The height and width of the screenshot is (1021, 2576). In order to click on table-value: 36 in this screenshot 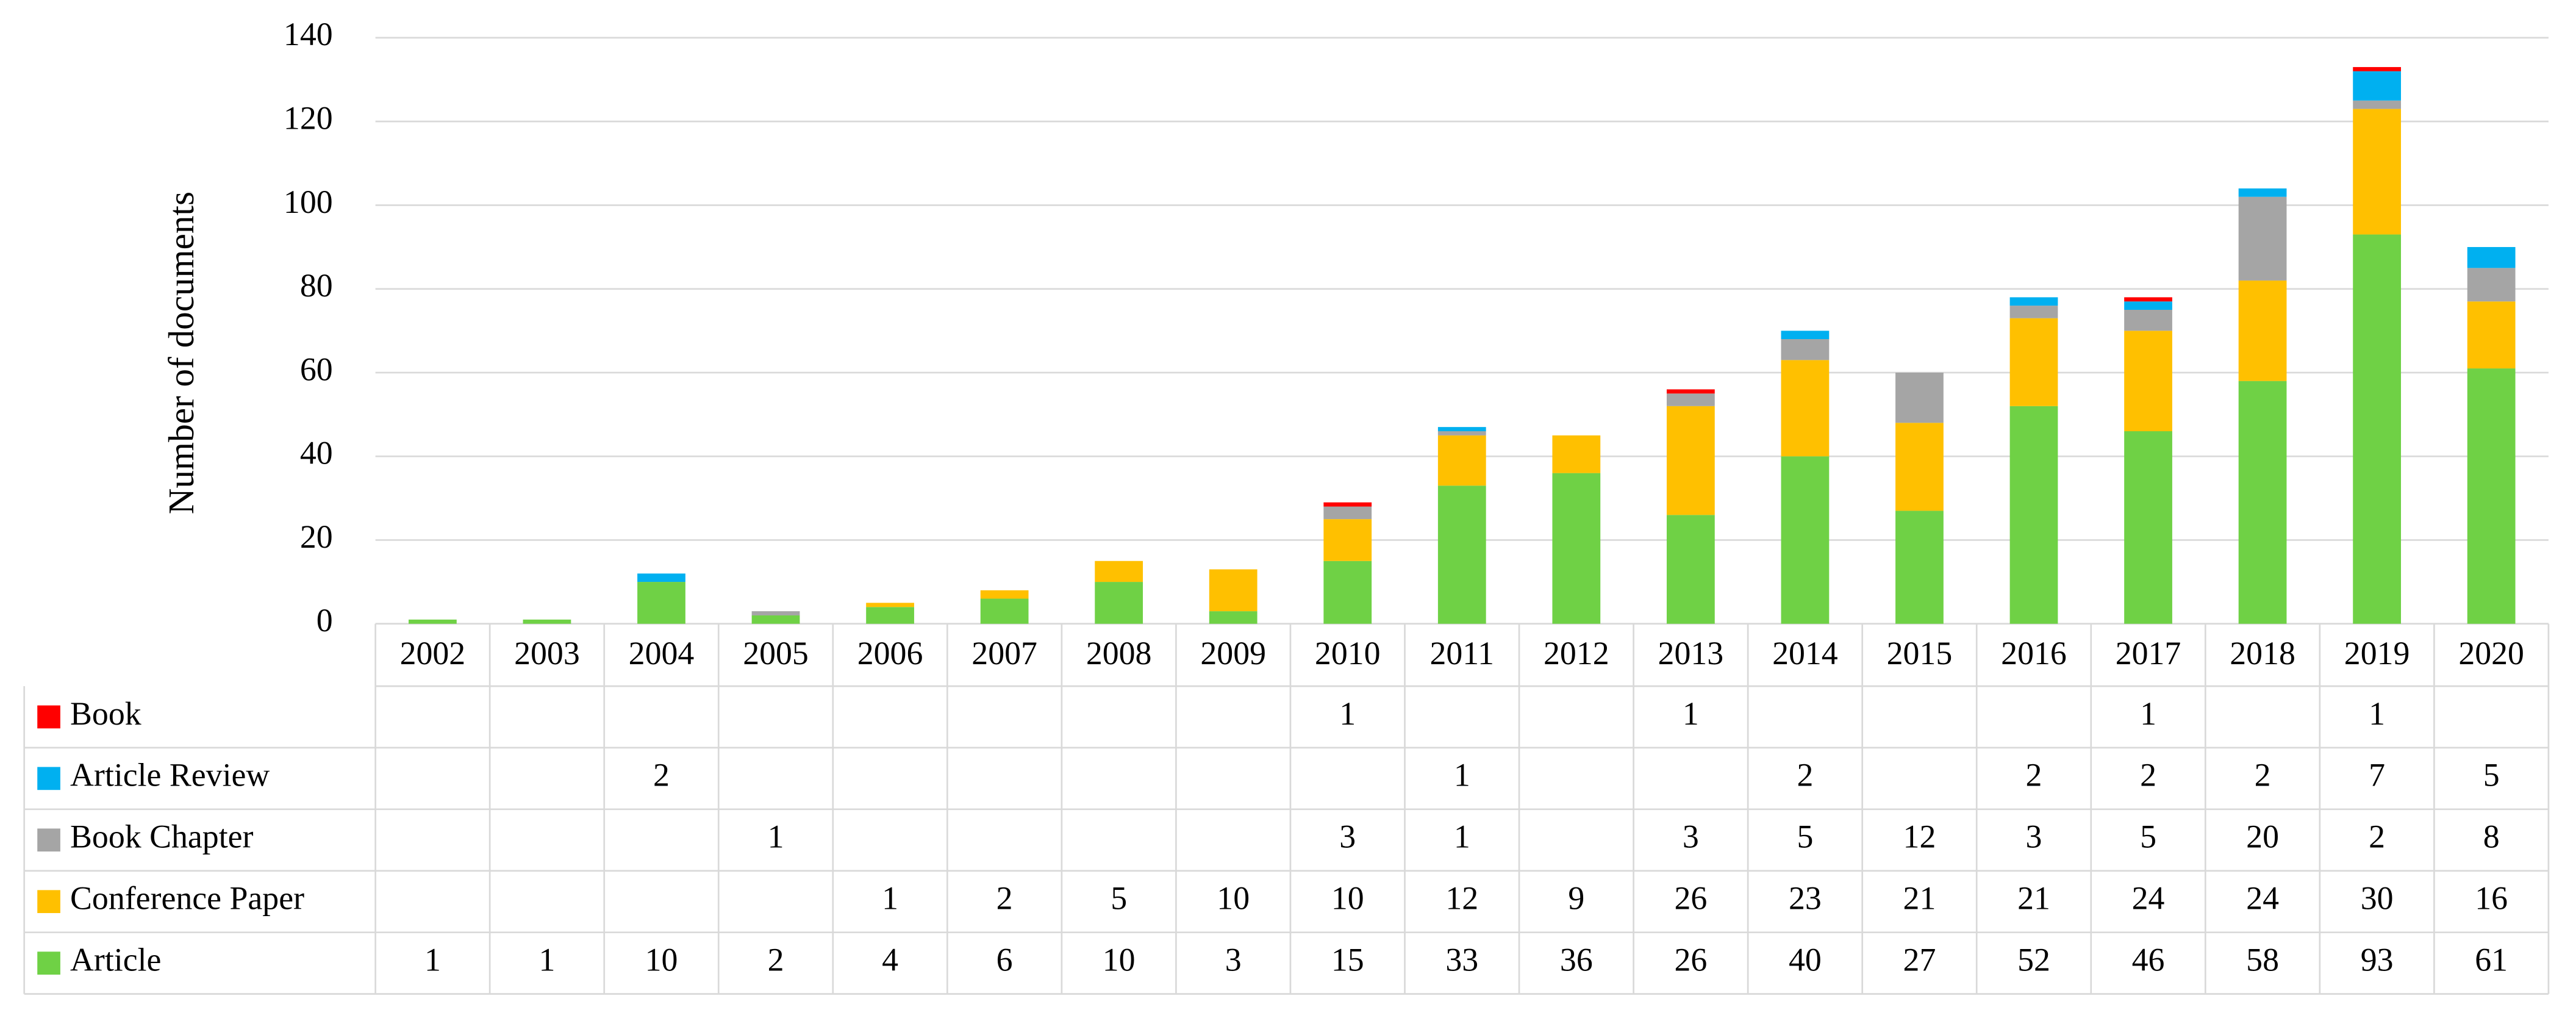, I will do `click(1576, 959)`.